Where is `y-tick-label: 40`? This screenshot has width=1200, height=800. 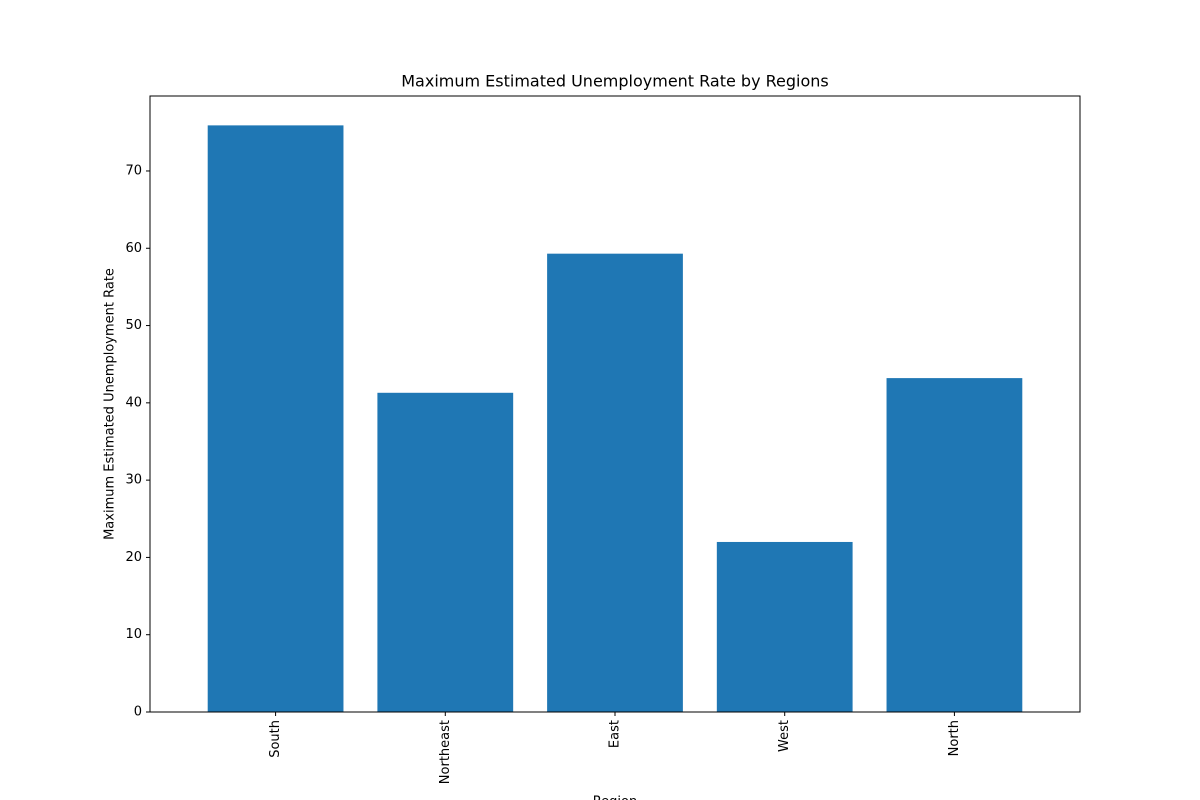 y-tick-label: 40 is located at coordinates (133, 402).